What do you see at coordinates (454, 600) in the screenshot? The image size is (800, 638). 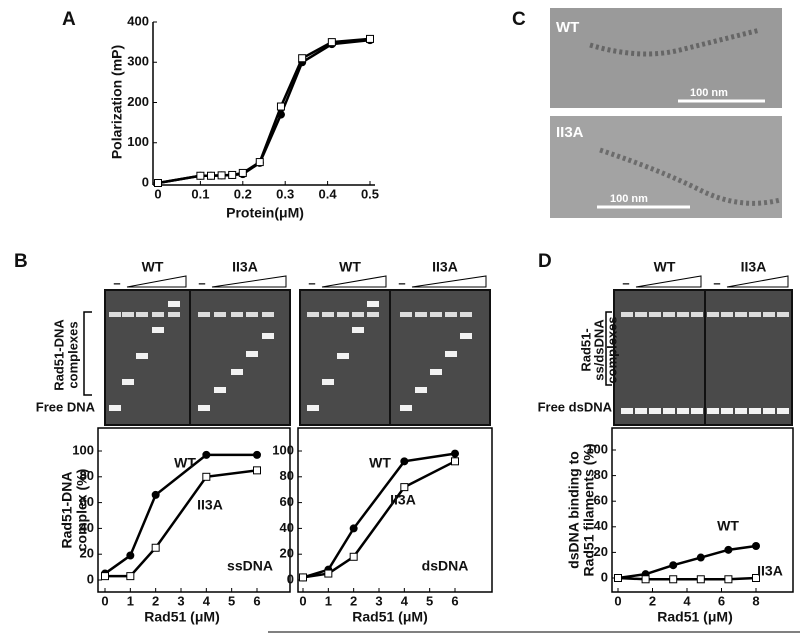 I see `x-tick-label: 6` at bounding box center [454, 600].